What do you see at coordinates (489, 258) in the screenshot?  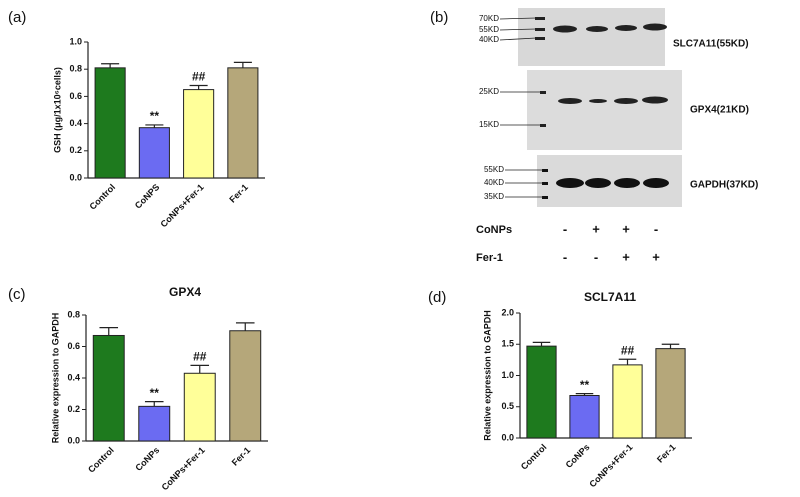 I see `treatment-label: Fer-1` at bounding box center [489, 258].